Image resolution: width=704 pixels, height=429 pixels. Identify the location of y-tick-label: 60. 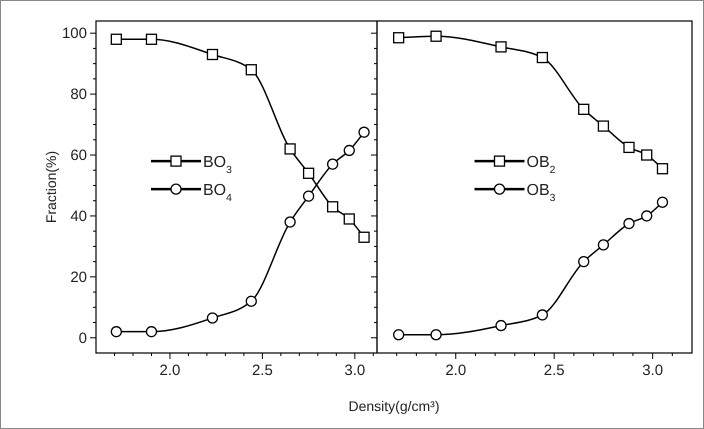
(78, 155).